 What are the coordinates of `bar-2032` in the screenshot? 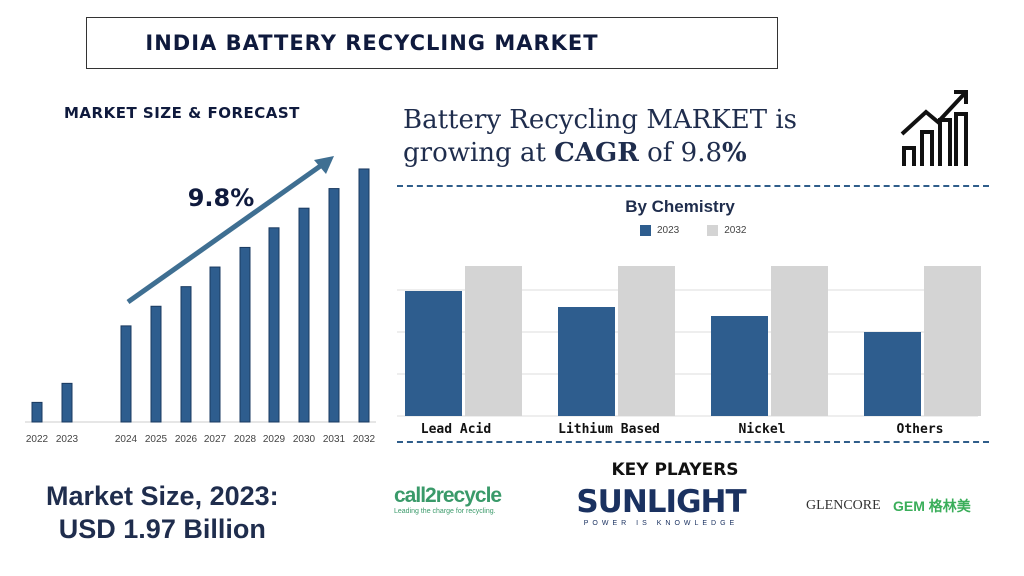 It's located at (364, 295).